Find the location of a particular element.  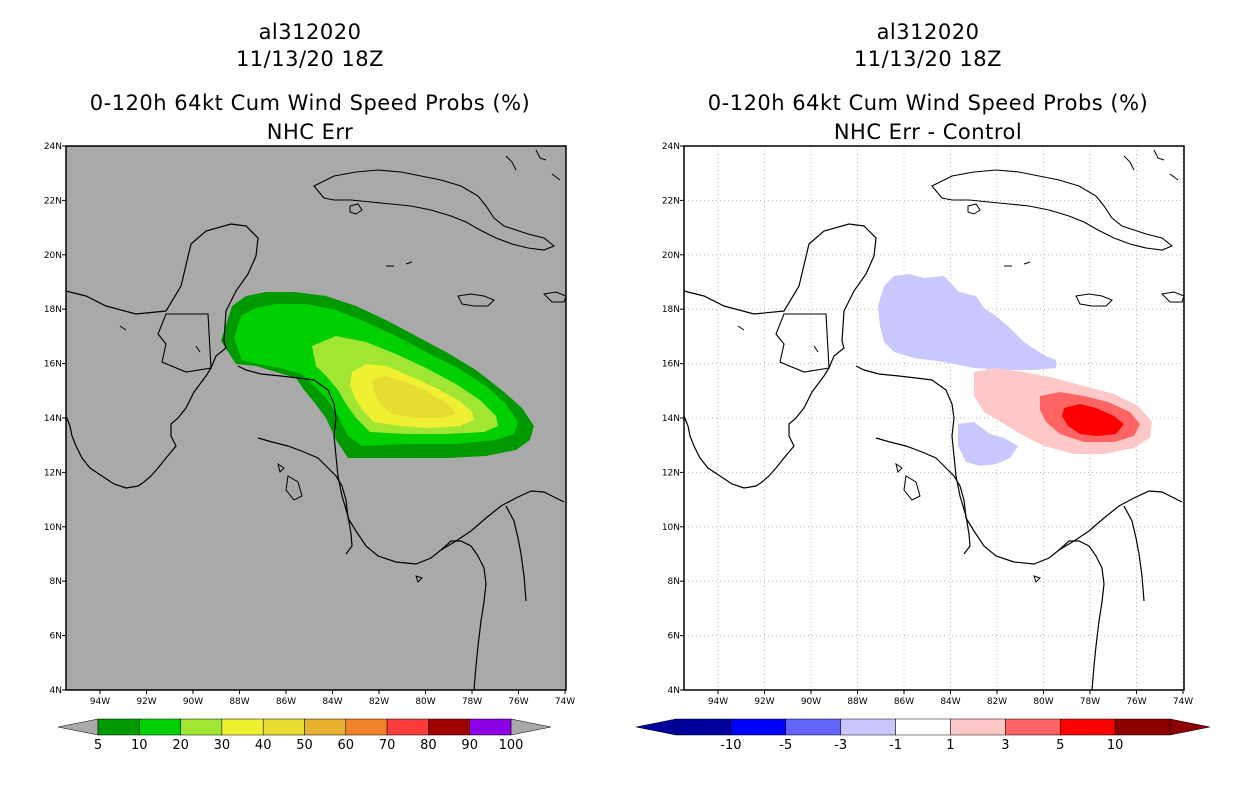

colorbar-label: 60 is located at coordinates (346, 745).